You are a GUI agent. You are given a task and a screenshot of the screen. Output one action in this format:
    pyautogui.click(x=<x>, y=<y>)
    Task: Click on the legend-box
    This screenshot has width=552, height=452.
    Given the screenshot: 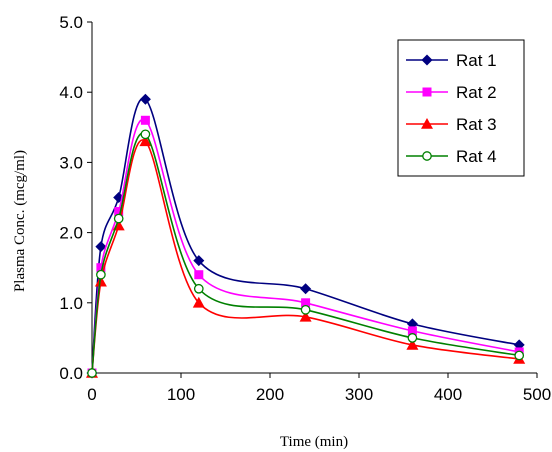 What is the action you would take?
    pyautogui.click(x=461, y=108)
    